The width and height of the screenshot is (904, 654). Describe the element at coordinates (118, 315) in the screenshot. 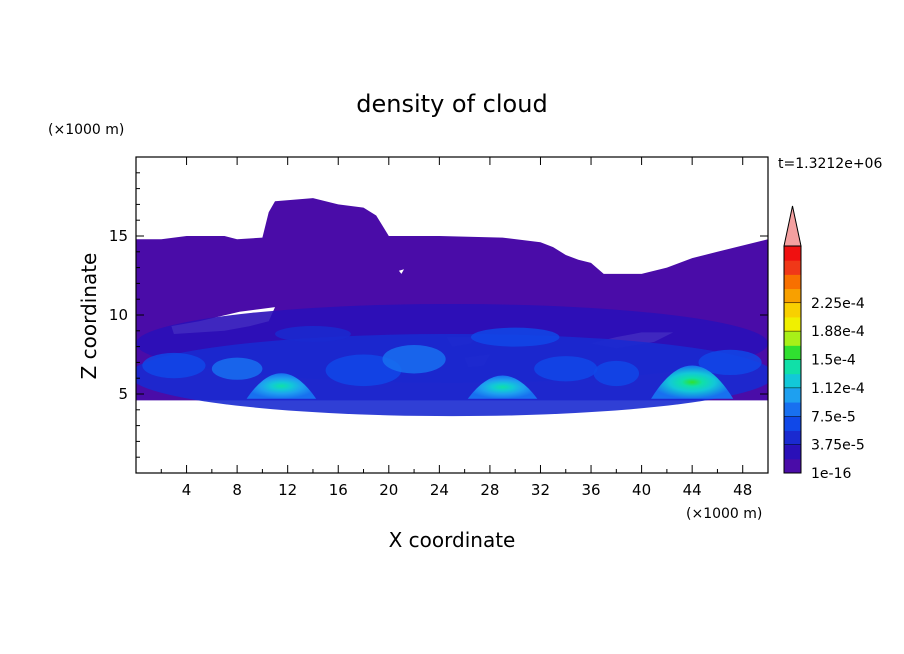

I see `y-tick-label: 10` at that location.